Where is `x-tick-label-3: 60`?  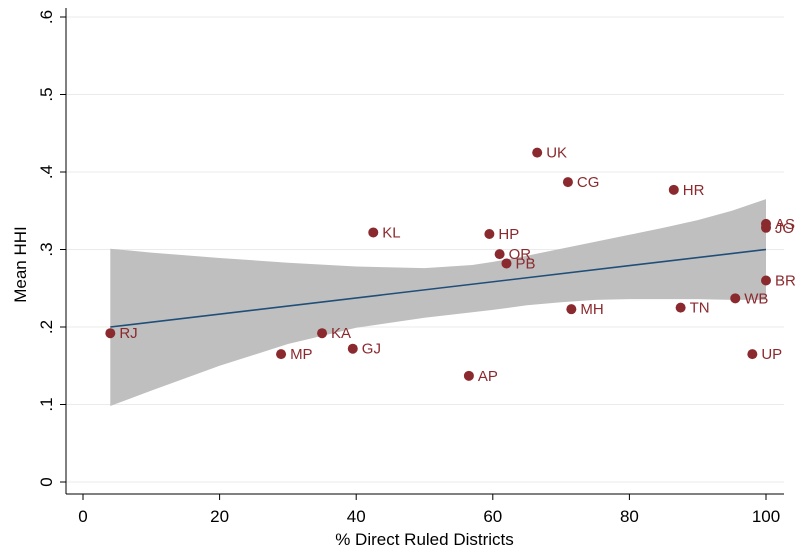 x-tick-label-3: 60 is located at coordinates (492, 516).